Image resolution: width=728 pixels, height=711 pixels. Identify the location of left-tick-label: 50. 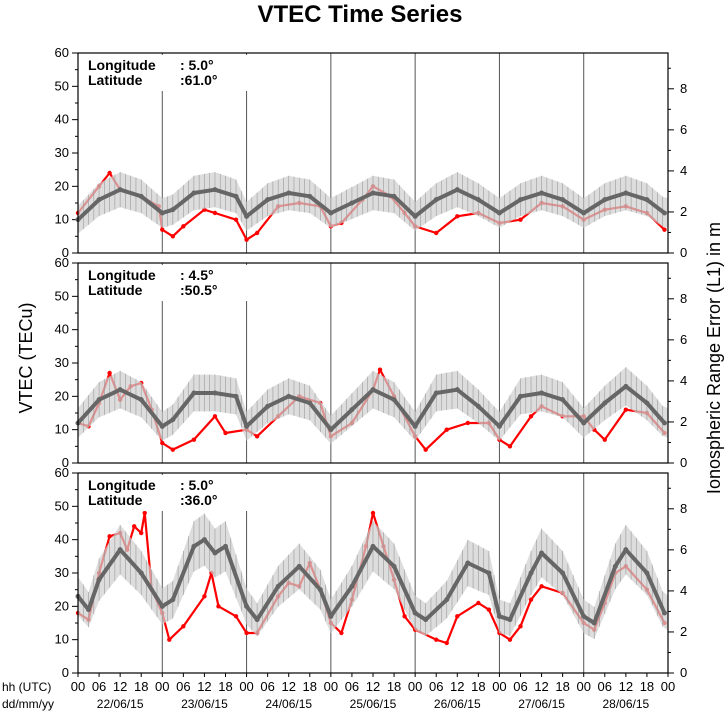
(62, 85).